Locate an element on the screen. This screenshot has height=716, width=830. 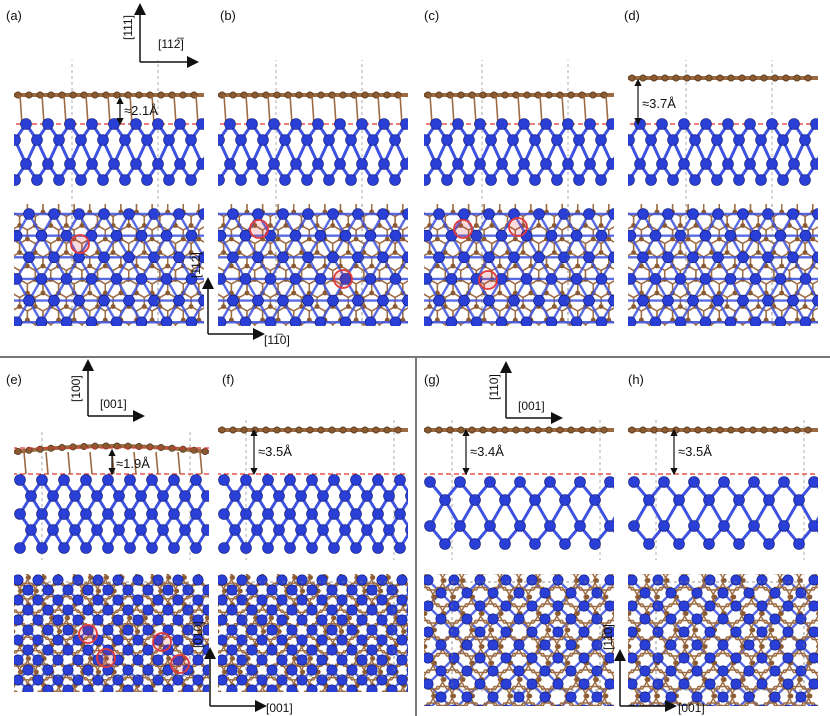
gap-annotation-h: ≈3.5Å is located at coordinates (691, 452).